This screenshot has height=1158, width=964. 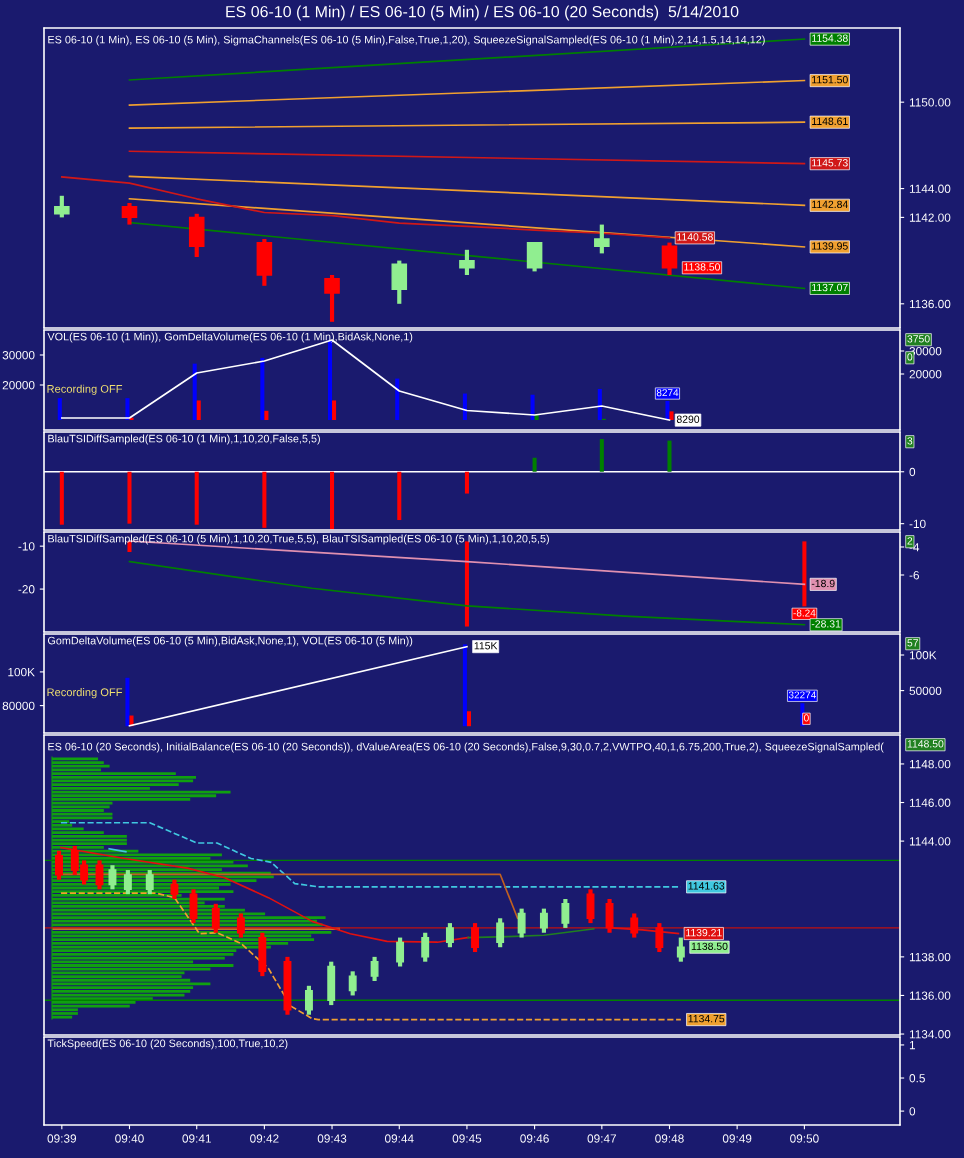 What do you see at coordinates (930, 102) in the screenshot?
I see `y2-tick-label: 1150.00` at bounding box center [930, 102].